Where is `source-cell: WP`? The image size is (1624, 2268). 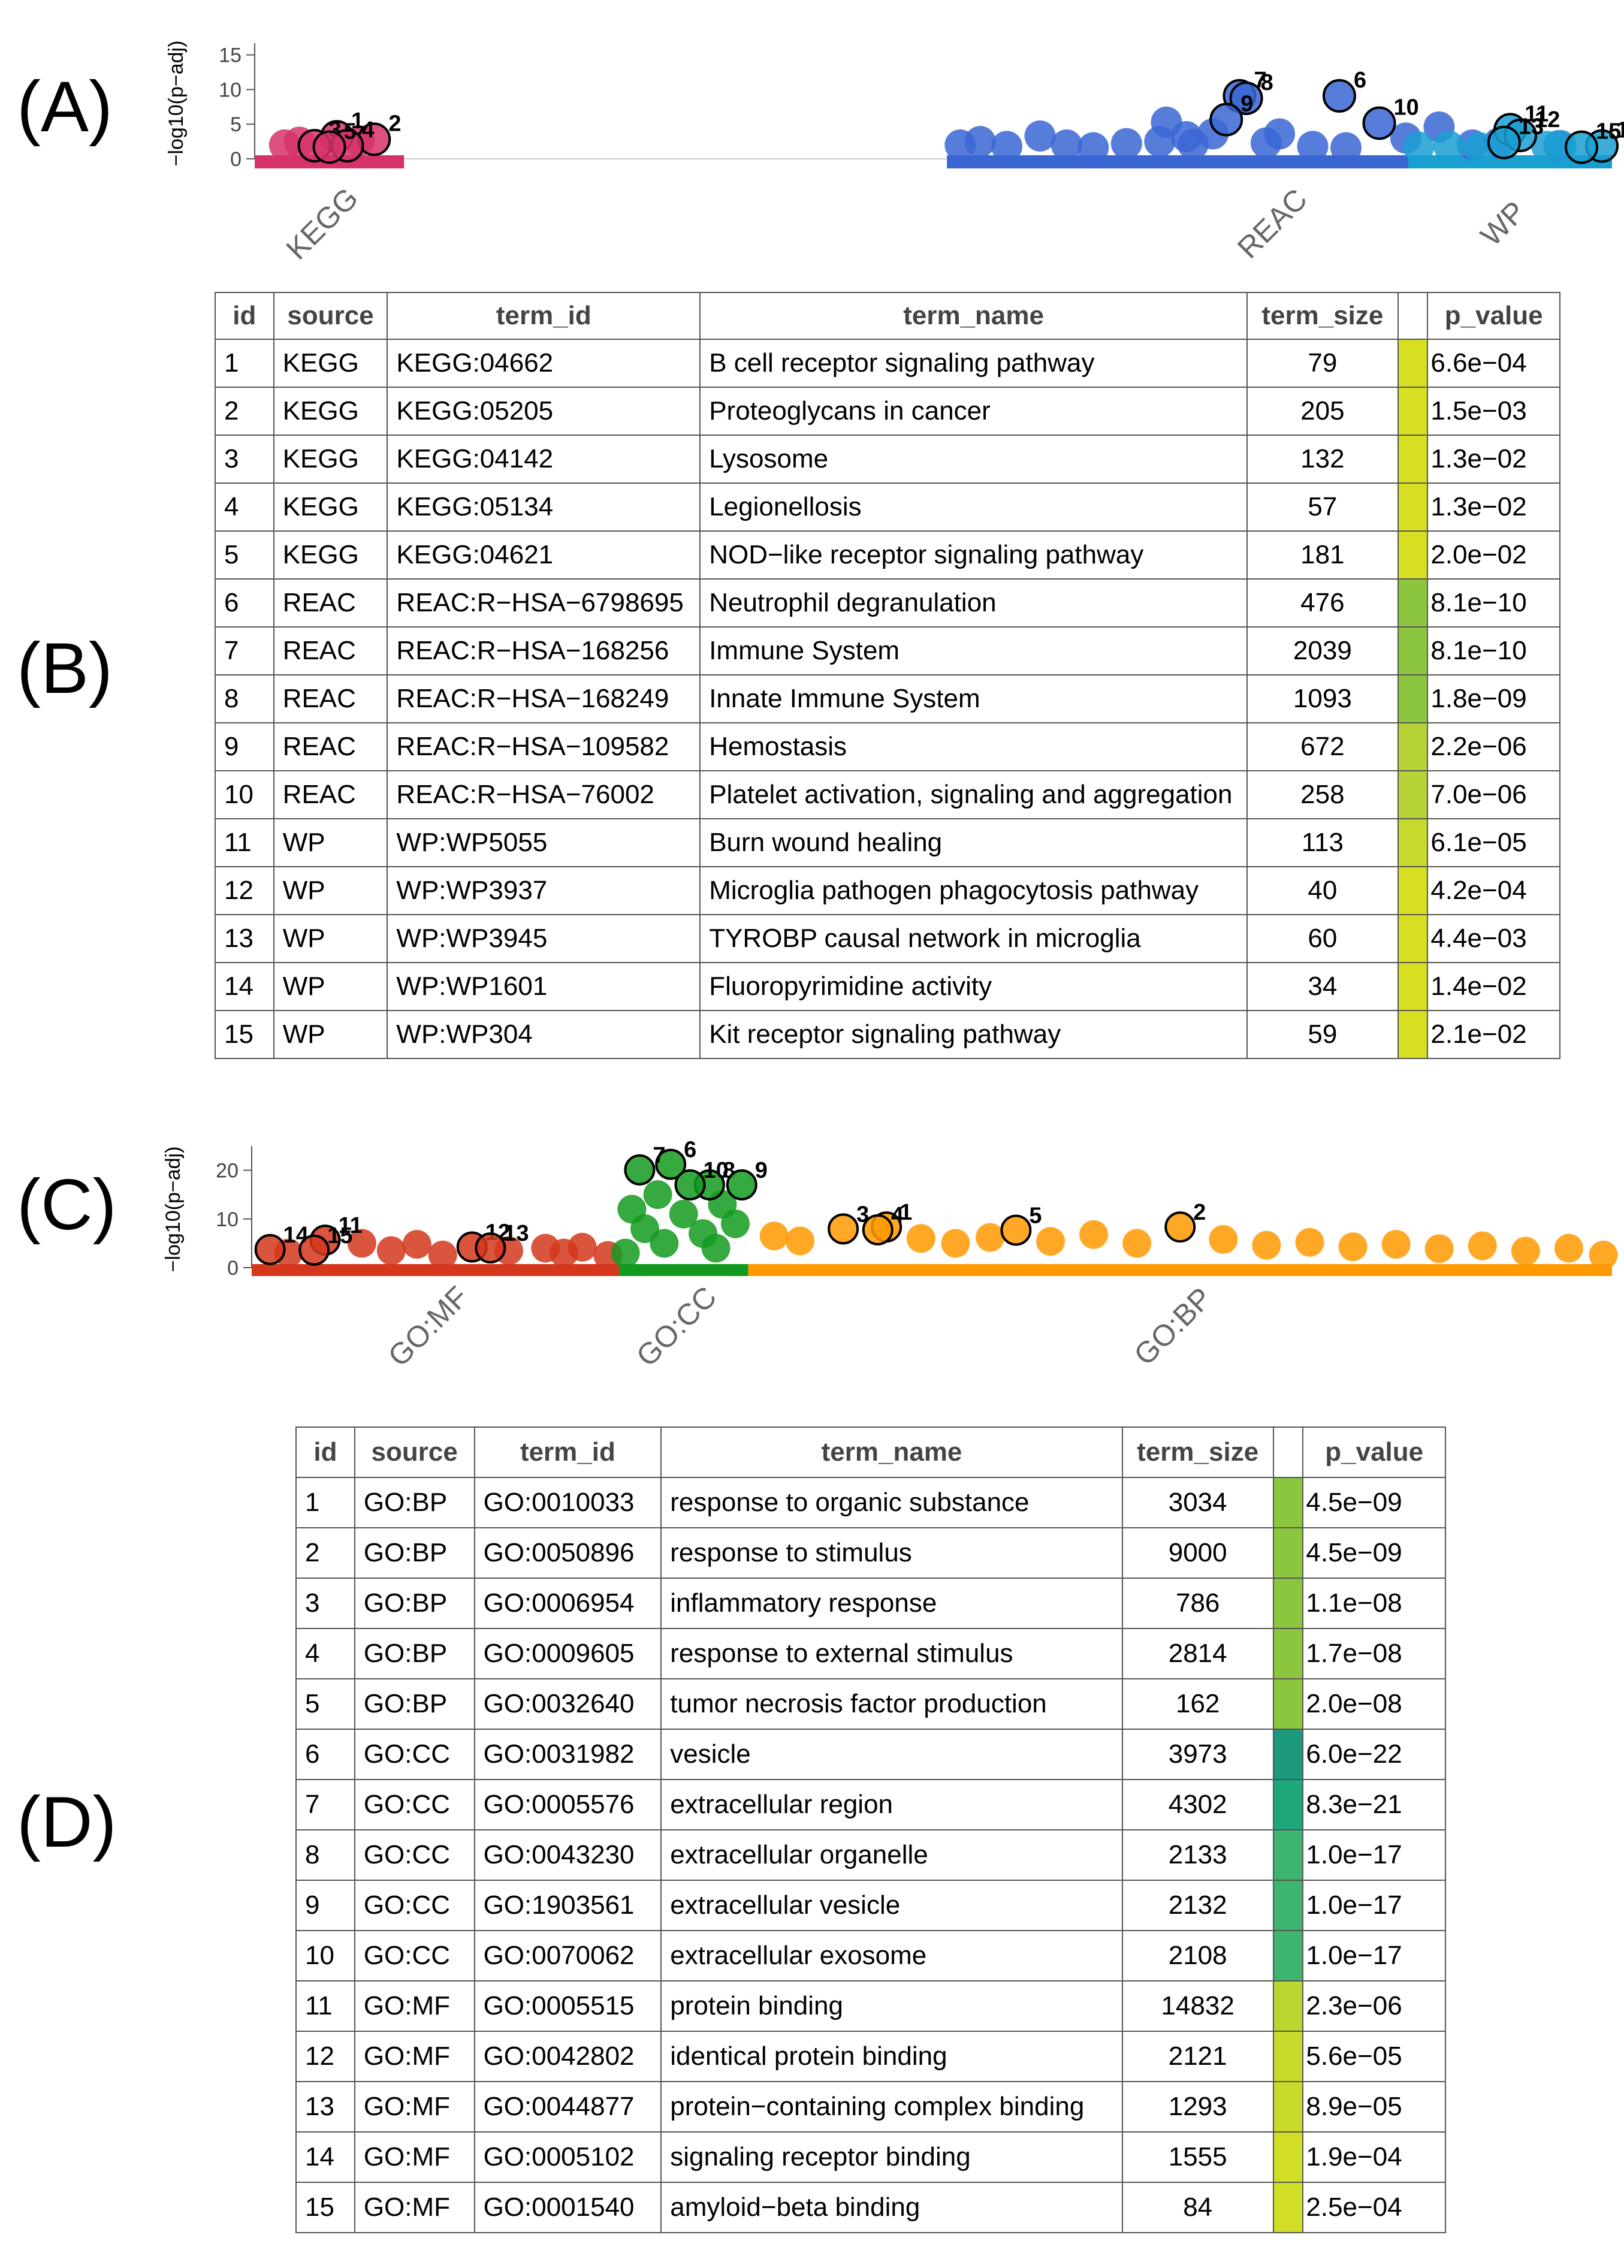 source-cell: WP is located at coordinates (330, 1034).